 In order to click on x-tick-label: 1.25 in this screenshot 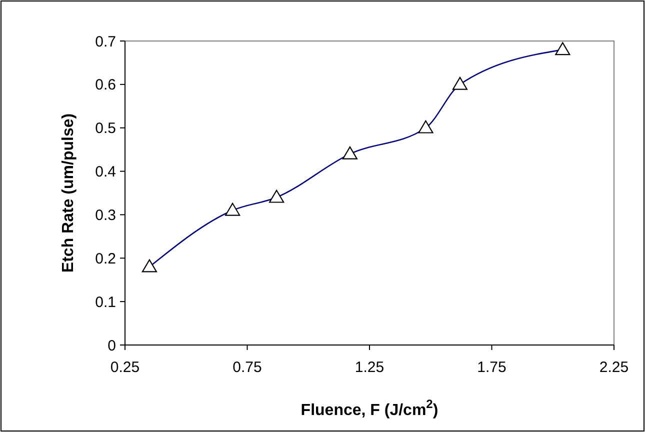, I will do `click(369, 367)`.